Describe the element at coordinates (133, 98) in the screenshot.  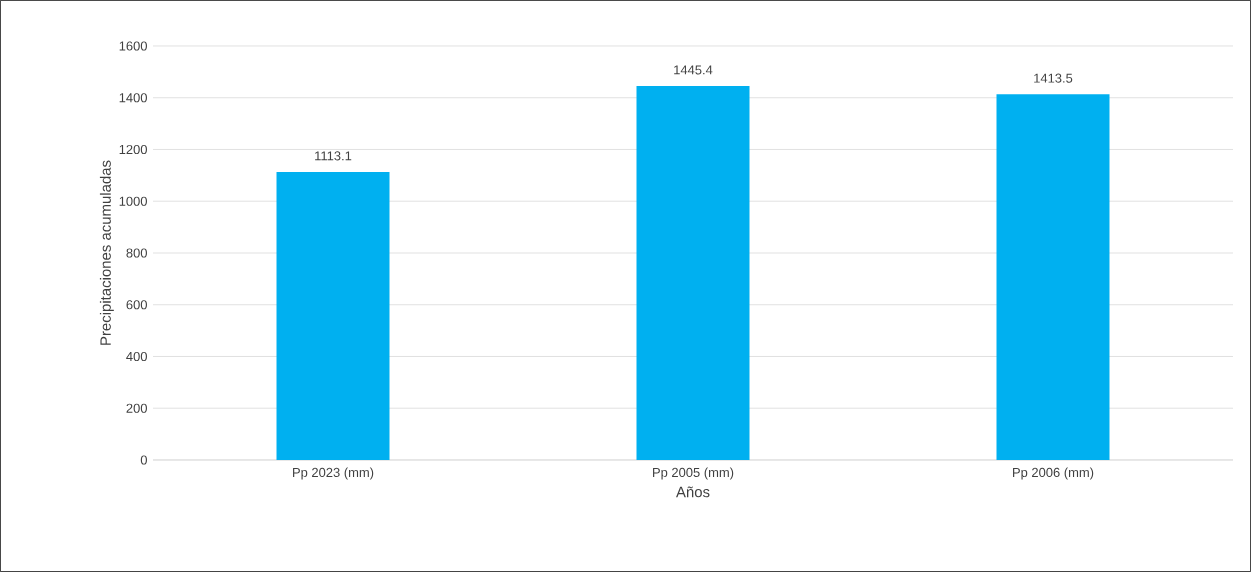
I see `y-tick-label: 1400` at that location.